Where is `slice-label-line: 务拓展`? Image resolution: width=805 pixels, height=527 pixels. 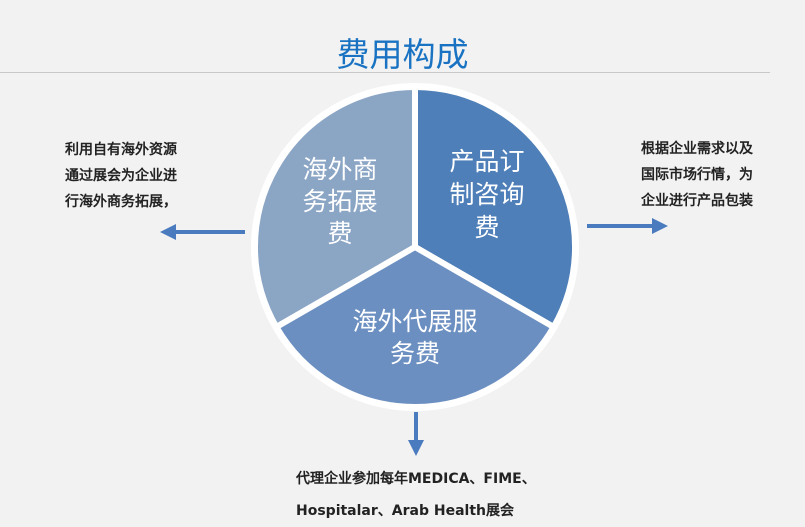
slice-label-line: 务拓展 is located at coordinates (339, 201).